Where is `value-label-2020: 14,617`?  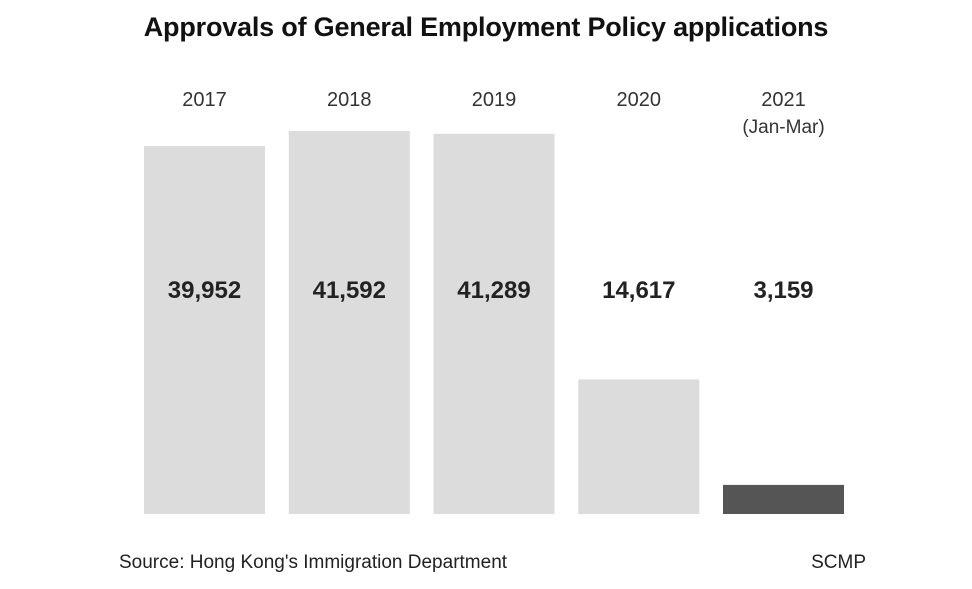 value-label-2020: 14,617 is located at coordinates (638, 290).